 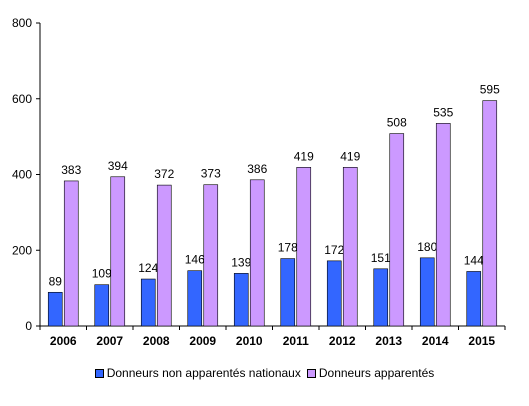 What do you see at coordinates (56, 281) in the screenshot?
I see `data-label: 89` at bounding box center [56, 281].